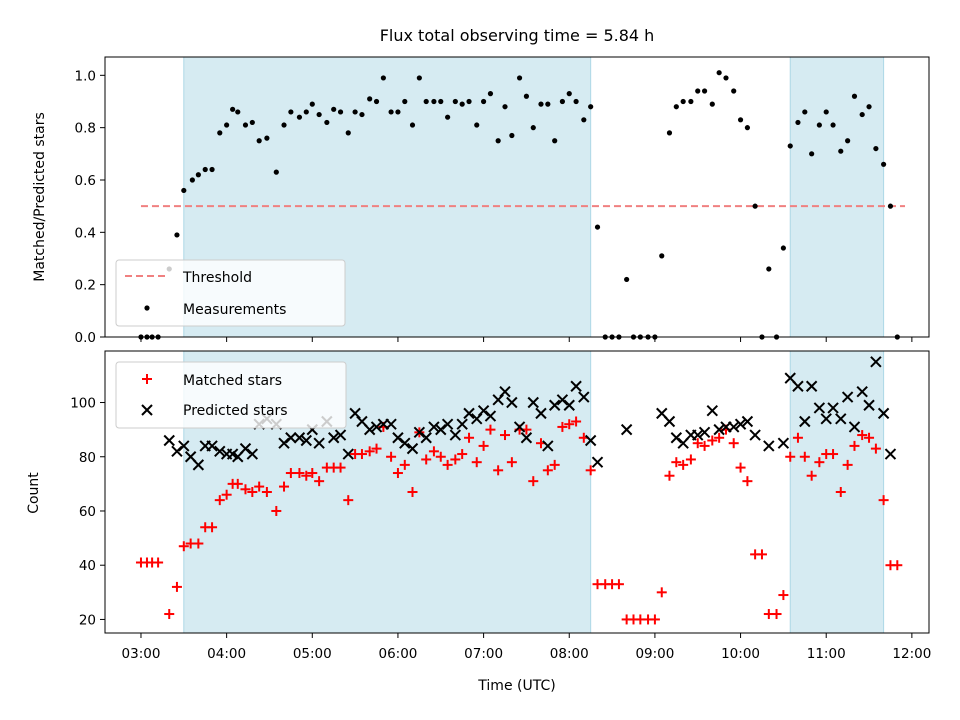 This screenshot has width=960, height=720. I want to click on bottom-y-tick-label: 60, so click(87, 512).